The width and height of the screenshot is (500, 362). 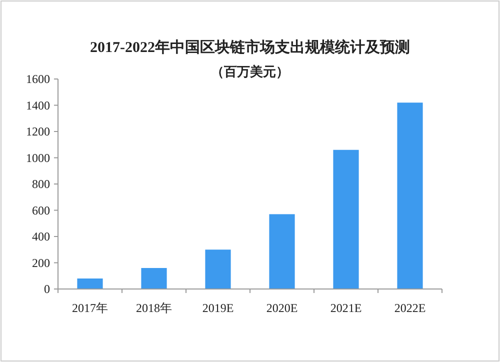 I want to click on y-tick-label: 0, so click(x=47, y=289).